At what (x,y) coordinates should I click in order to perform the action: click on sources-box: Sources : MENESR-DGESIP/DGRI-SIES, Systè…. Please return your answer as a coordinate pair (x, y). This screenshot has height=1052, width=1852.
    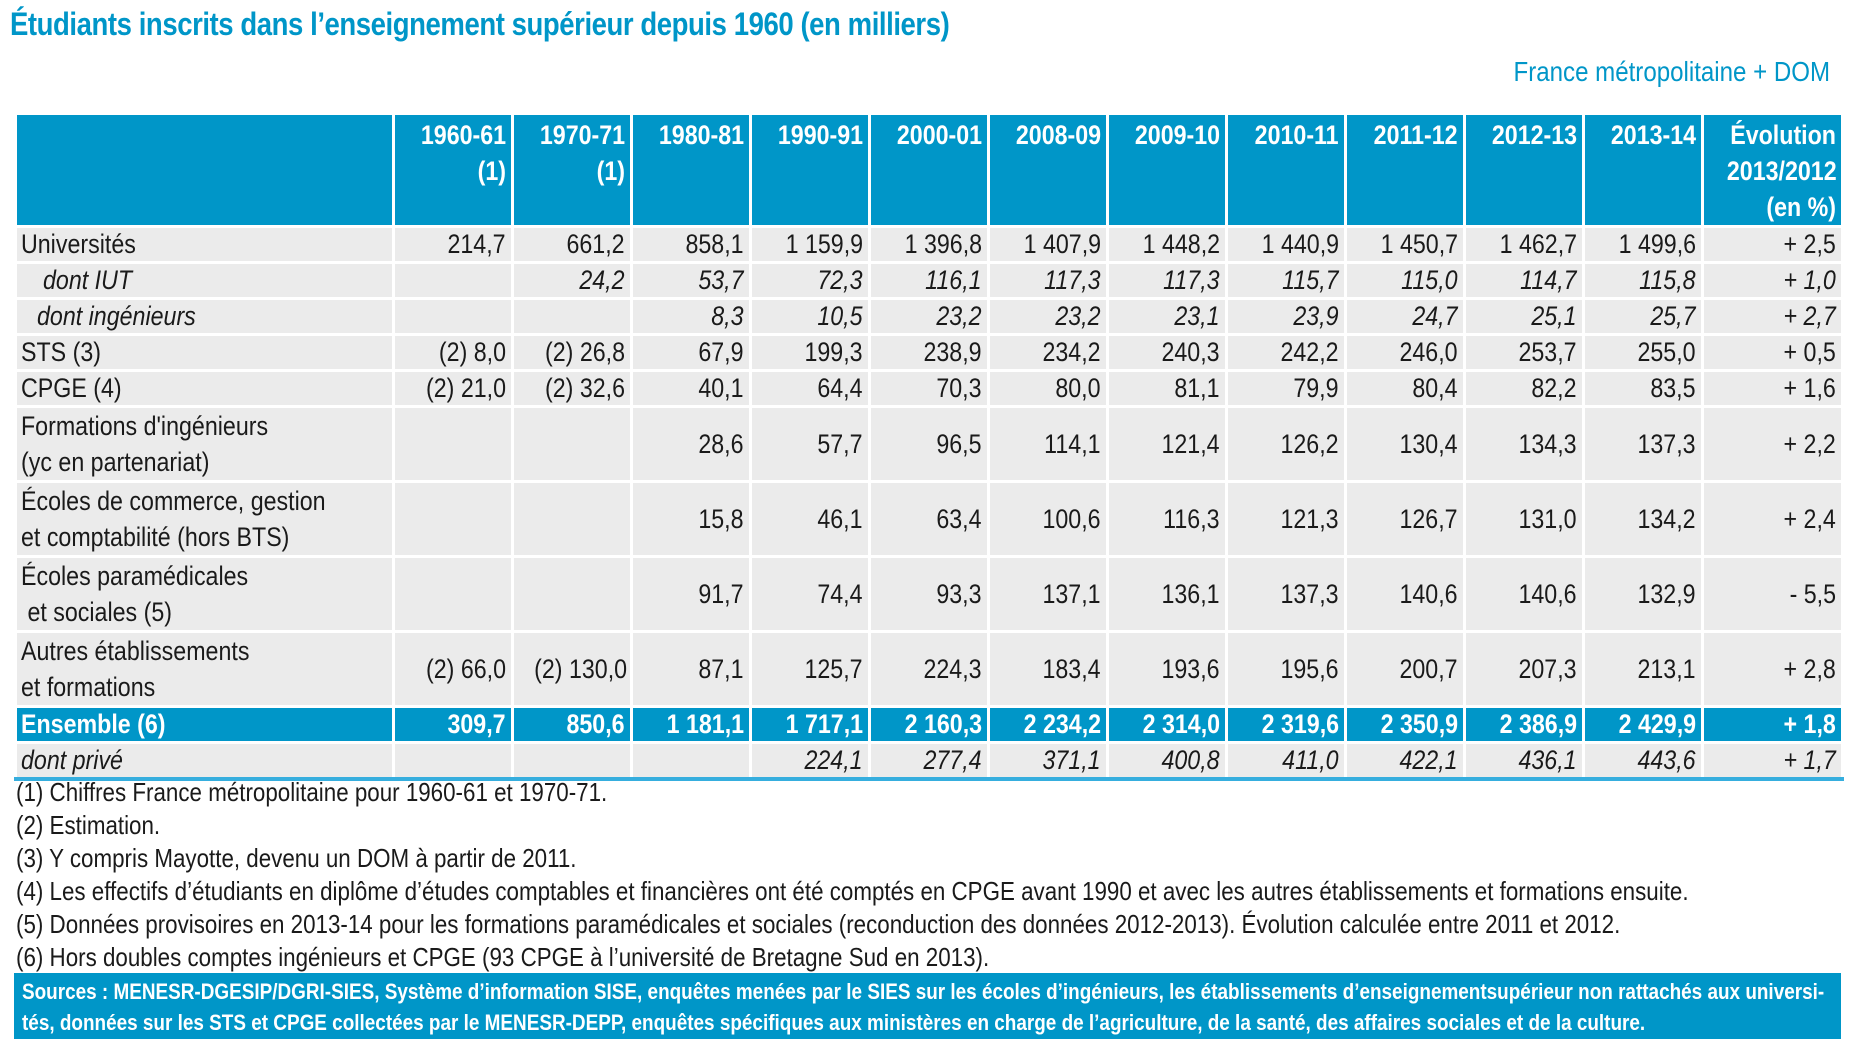
    Looking at the image, I should click on (927, 1006).